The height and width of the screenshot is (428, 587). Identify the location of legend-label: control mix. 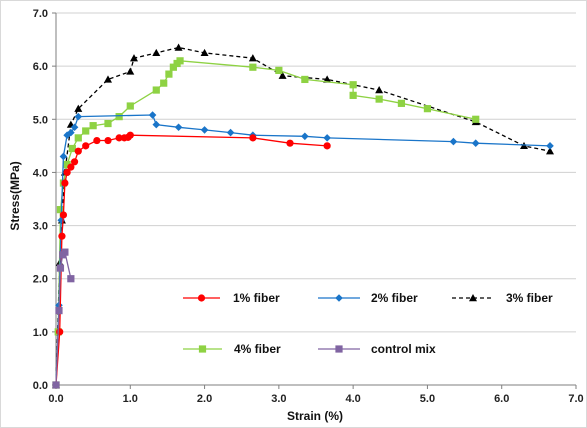
(403, 349).